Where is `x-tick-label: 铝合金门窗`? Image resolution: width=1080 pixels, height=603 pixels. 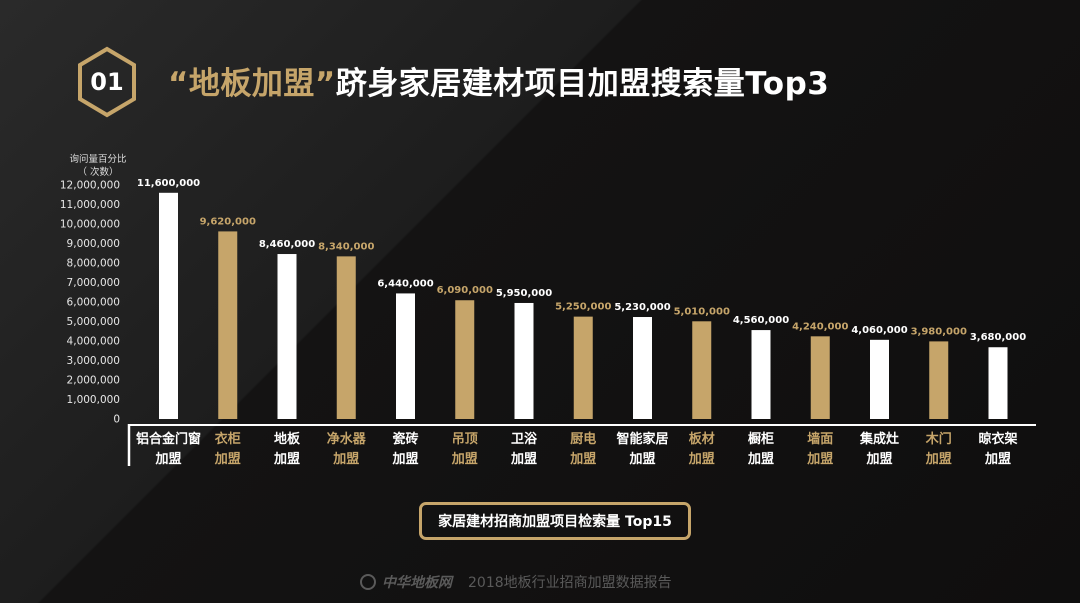
x-tick-label: 铝合金门窗 is located at coordinates (168, 439).